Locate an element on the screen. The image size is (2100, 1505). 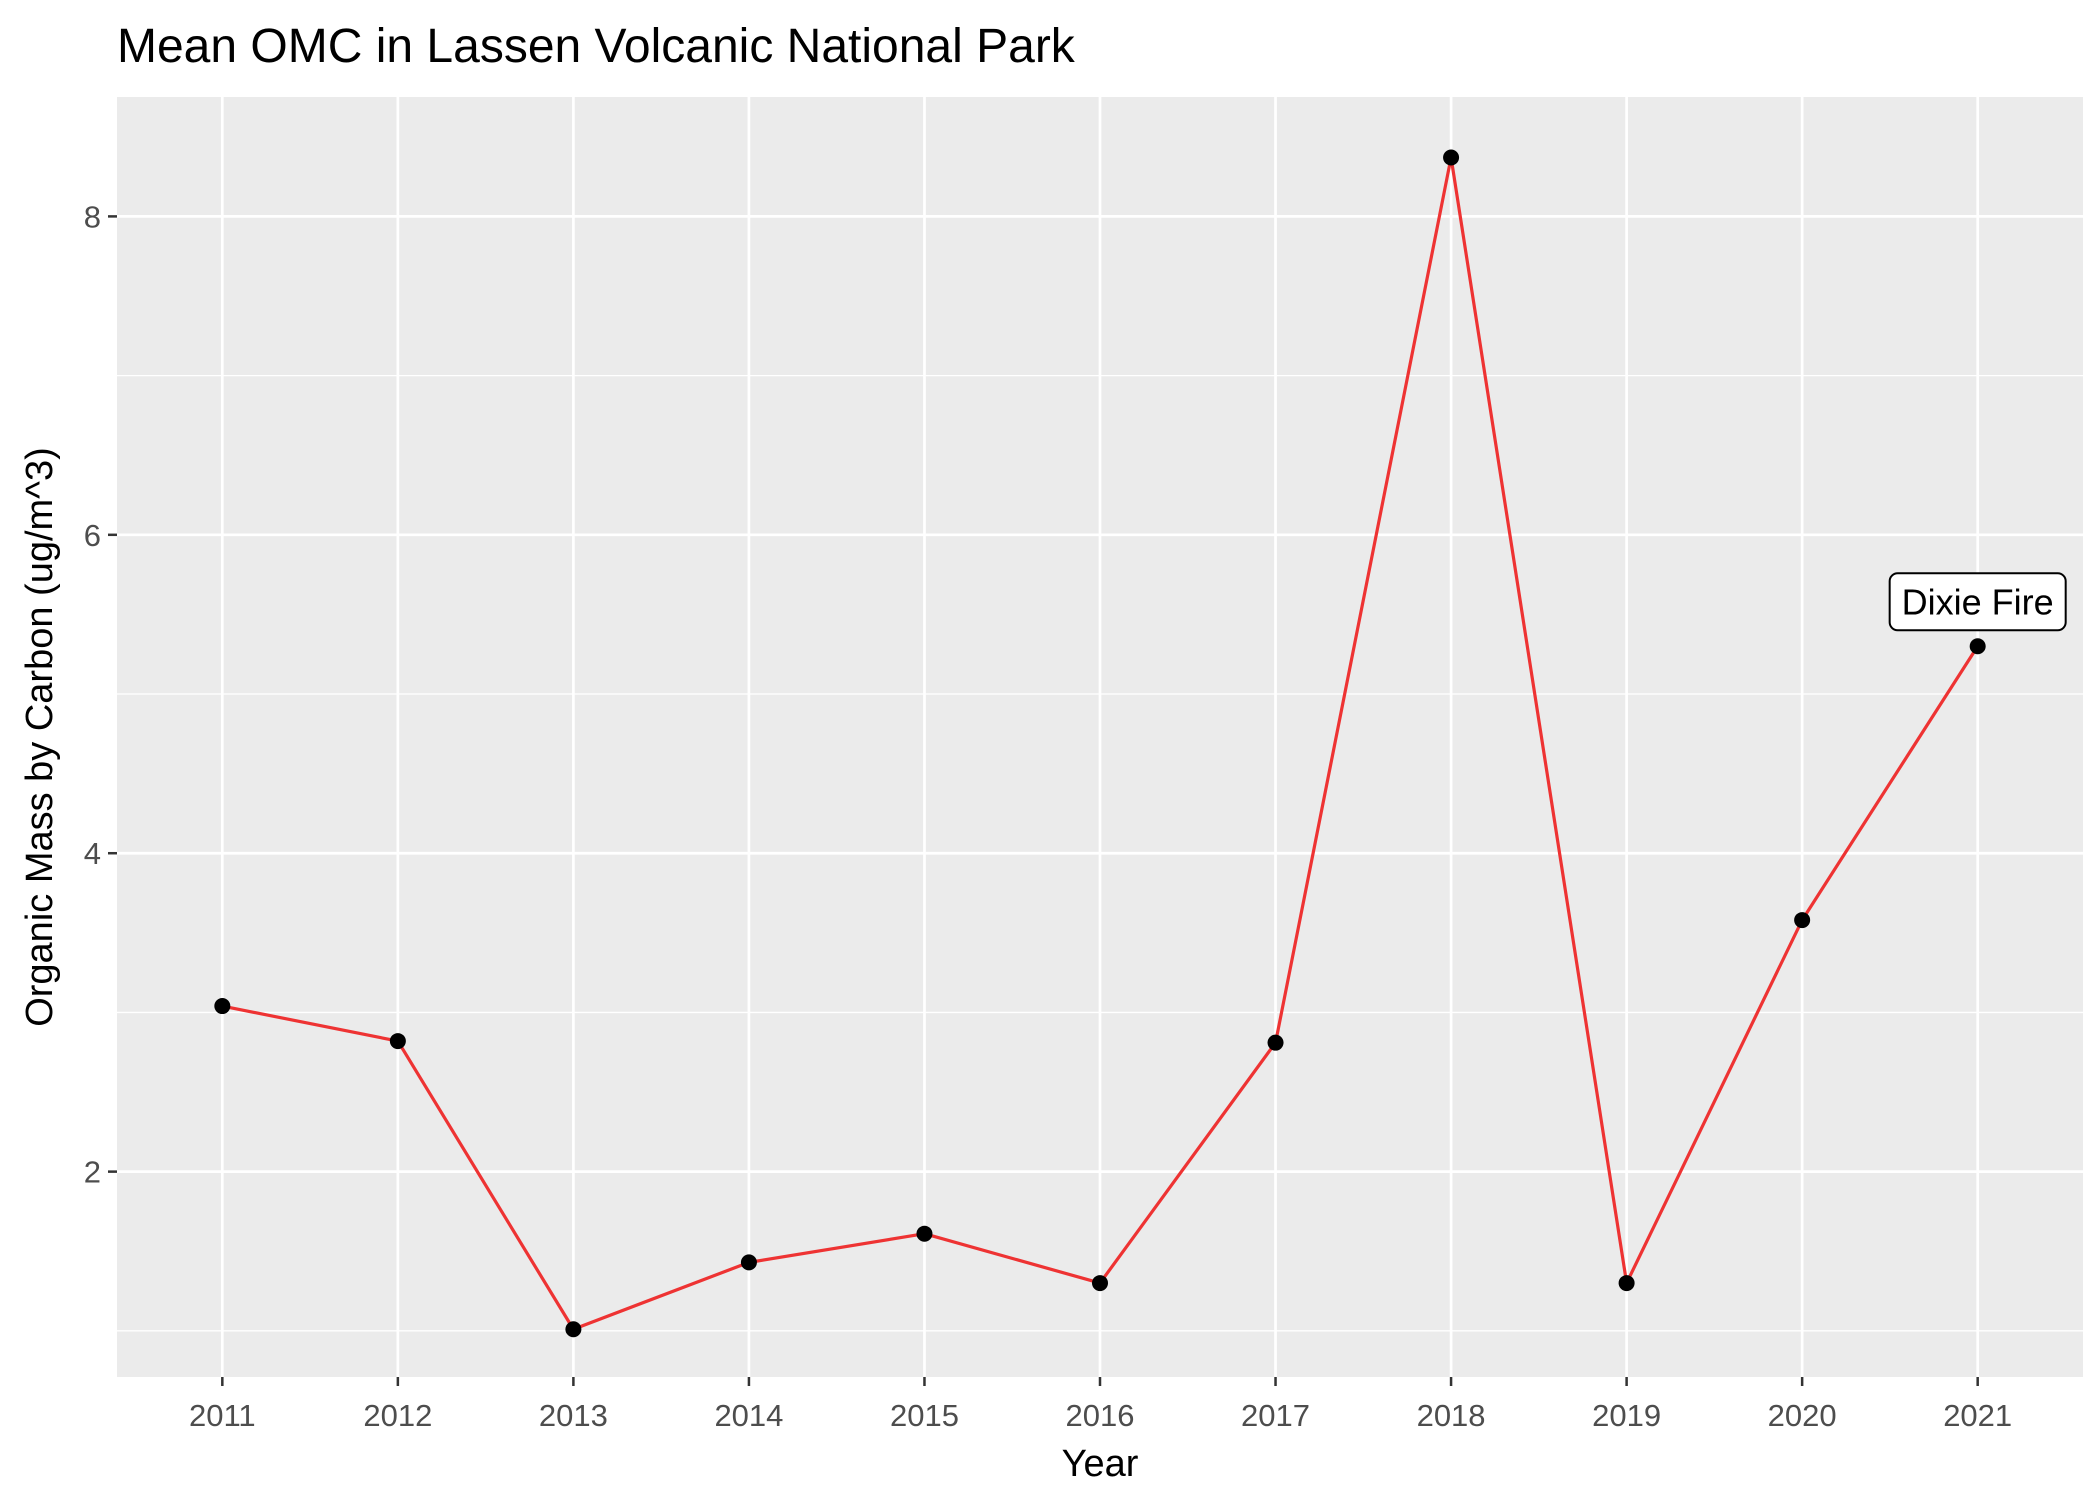
y-tick-label: 4 is located at coordinates (92, 853).